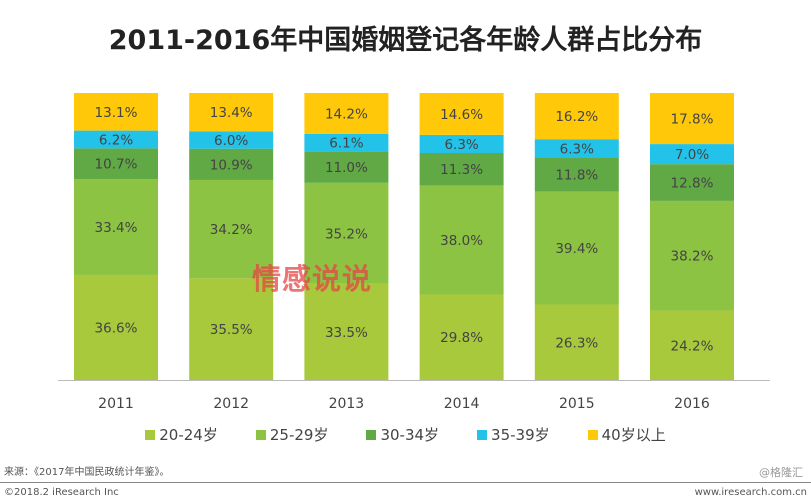  Describe the element at coordinates (61, 492) in the screenshot. I see `copyright: ©2018.2 iResearch Inc` at that location.